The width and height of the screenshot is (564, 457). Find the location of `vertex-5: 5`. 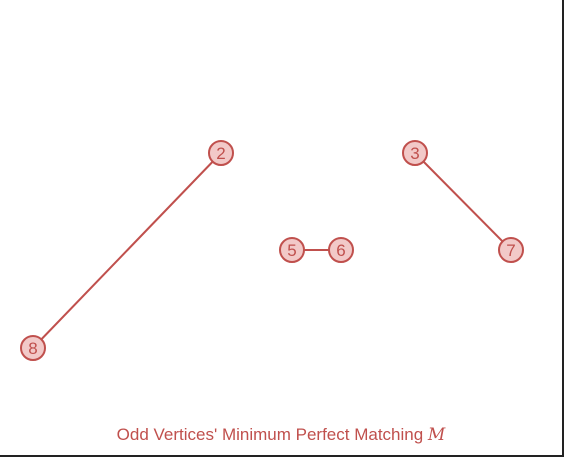

vertex-5: 5 is located at coordinates (292, 250).